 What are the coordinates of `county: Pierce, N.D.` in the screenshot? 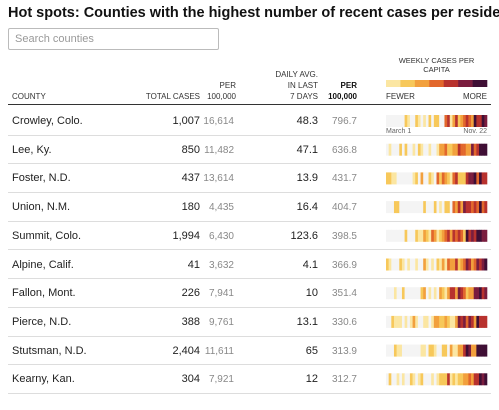 It's located at (42, 321).